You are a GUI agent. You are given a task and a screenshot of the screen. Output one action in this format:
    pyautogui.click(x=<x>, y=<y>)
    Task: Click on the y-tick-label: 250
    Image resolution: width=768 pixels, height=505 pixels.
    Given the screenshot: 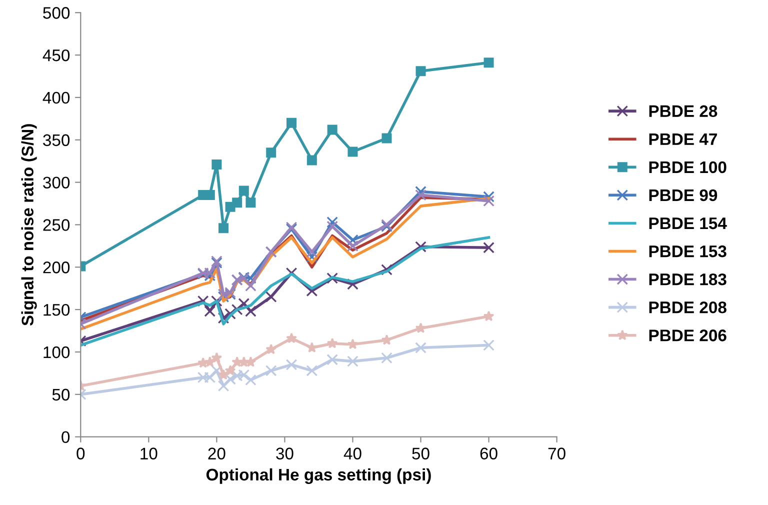 What is the action you would take?
    pyautogui.click(x=56, y=225)
    